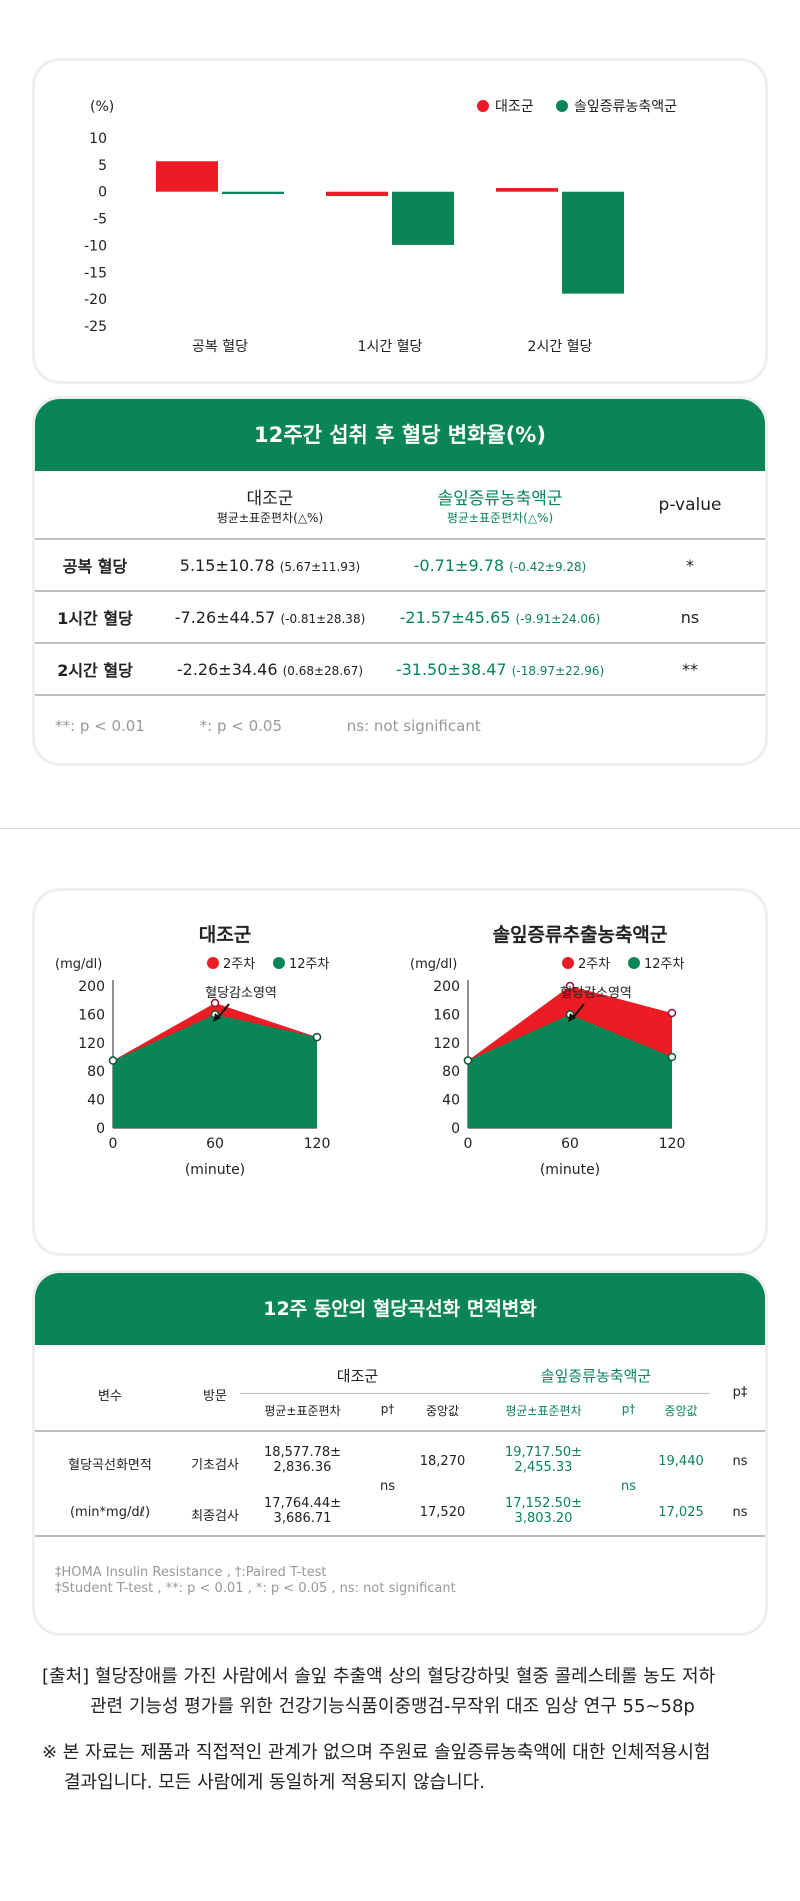  What do you see at coordinates (302, 1411) in the screenshot?
I see `h-c-mean: 평균±표준편차` at bounding box center [302, 1411].